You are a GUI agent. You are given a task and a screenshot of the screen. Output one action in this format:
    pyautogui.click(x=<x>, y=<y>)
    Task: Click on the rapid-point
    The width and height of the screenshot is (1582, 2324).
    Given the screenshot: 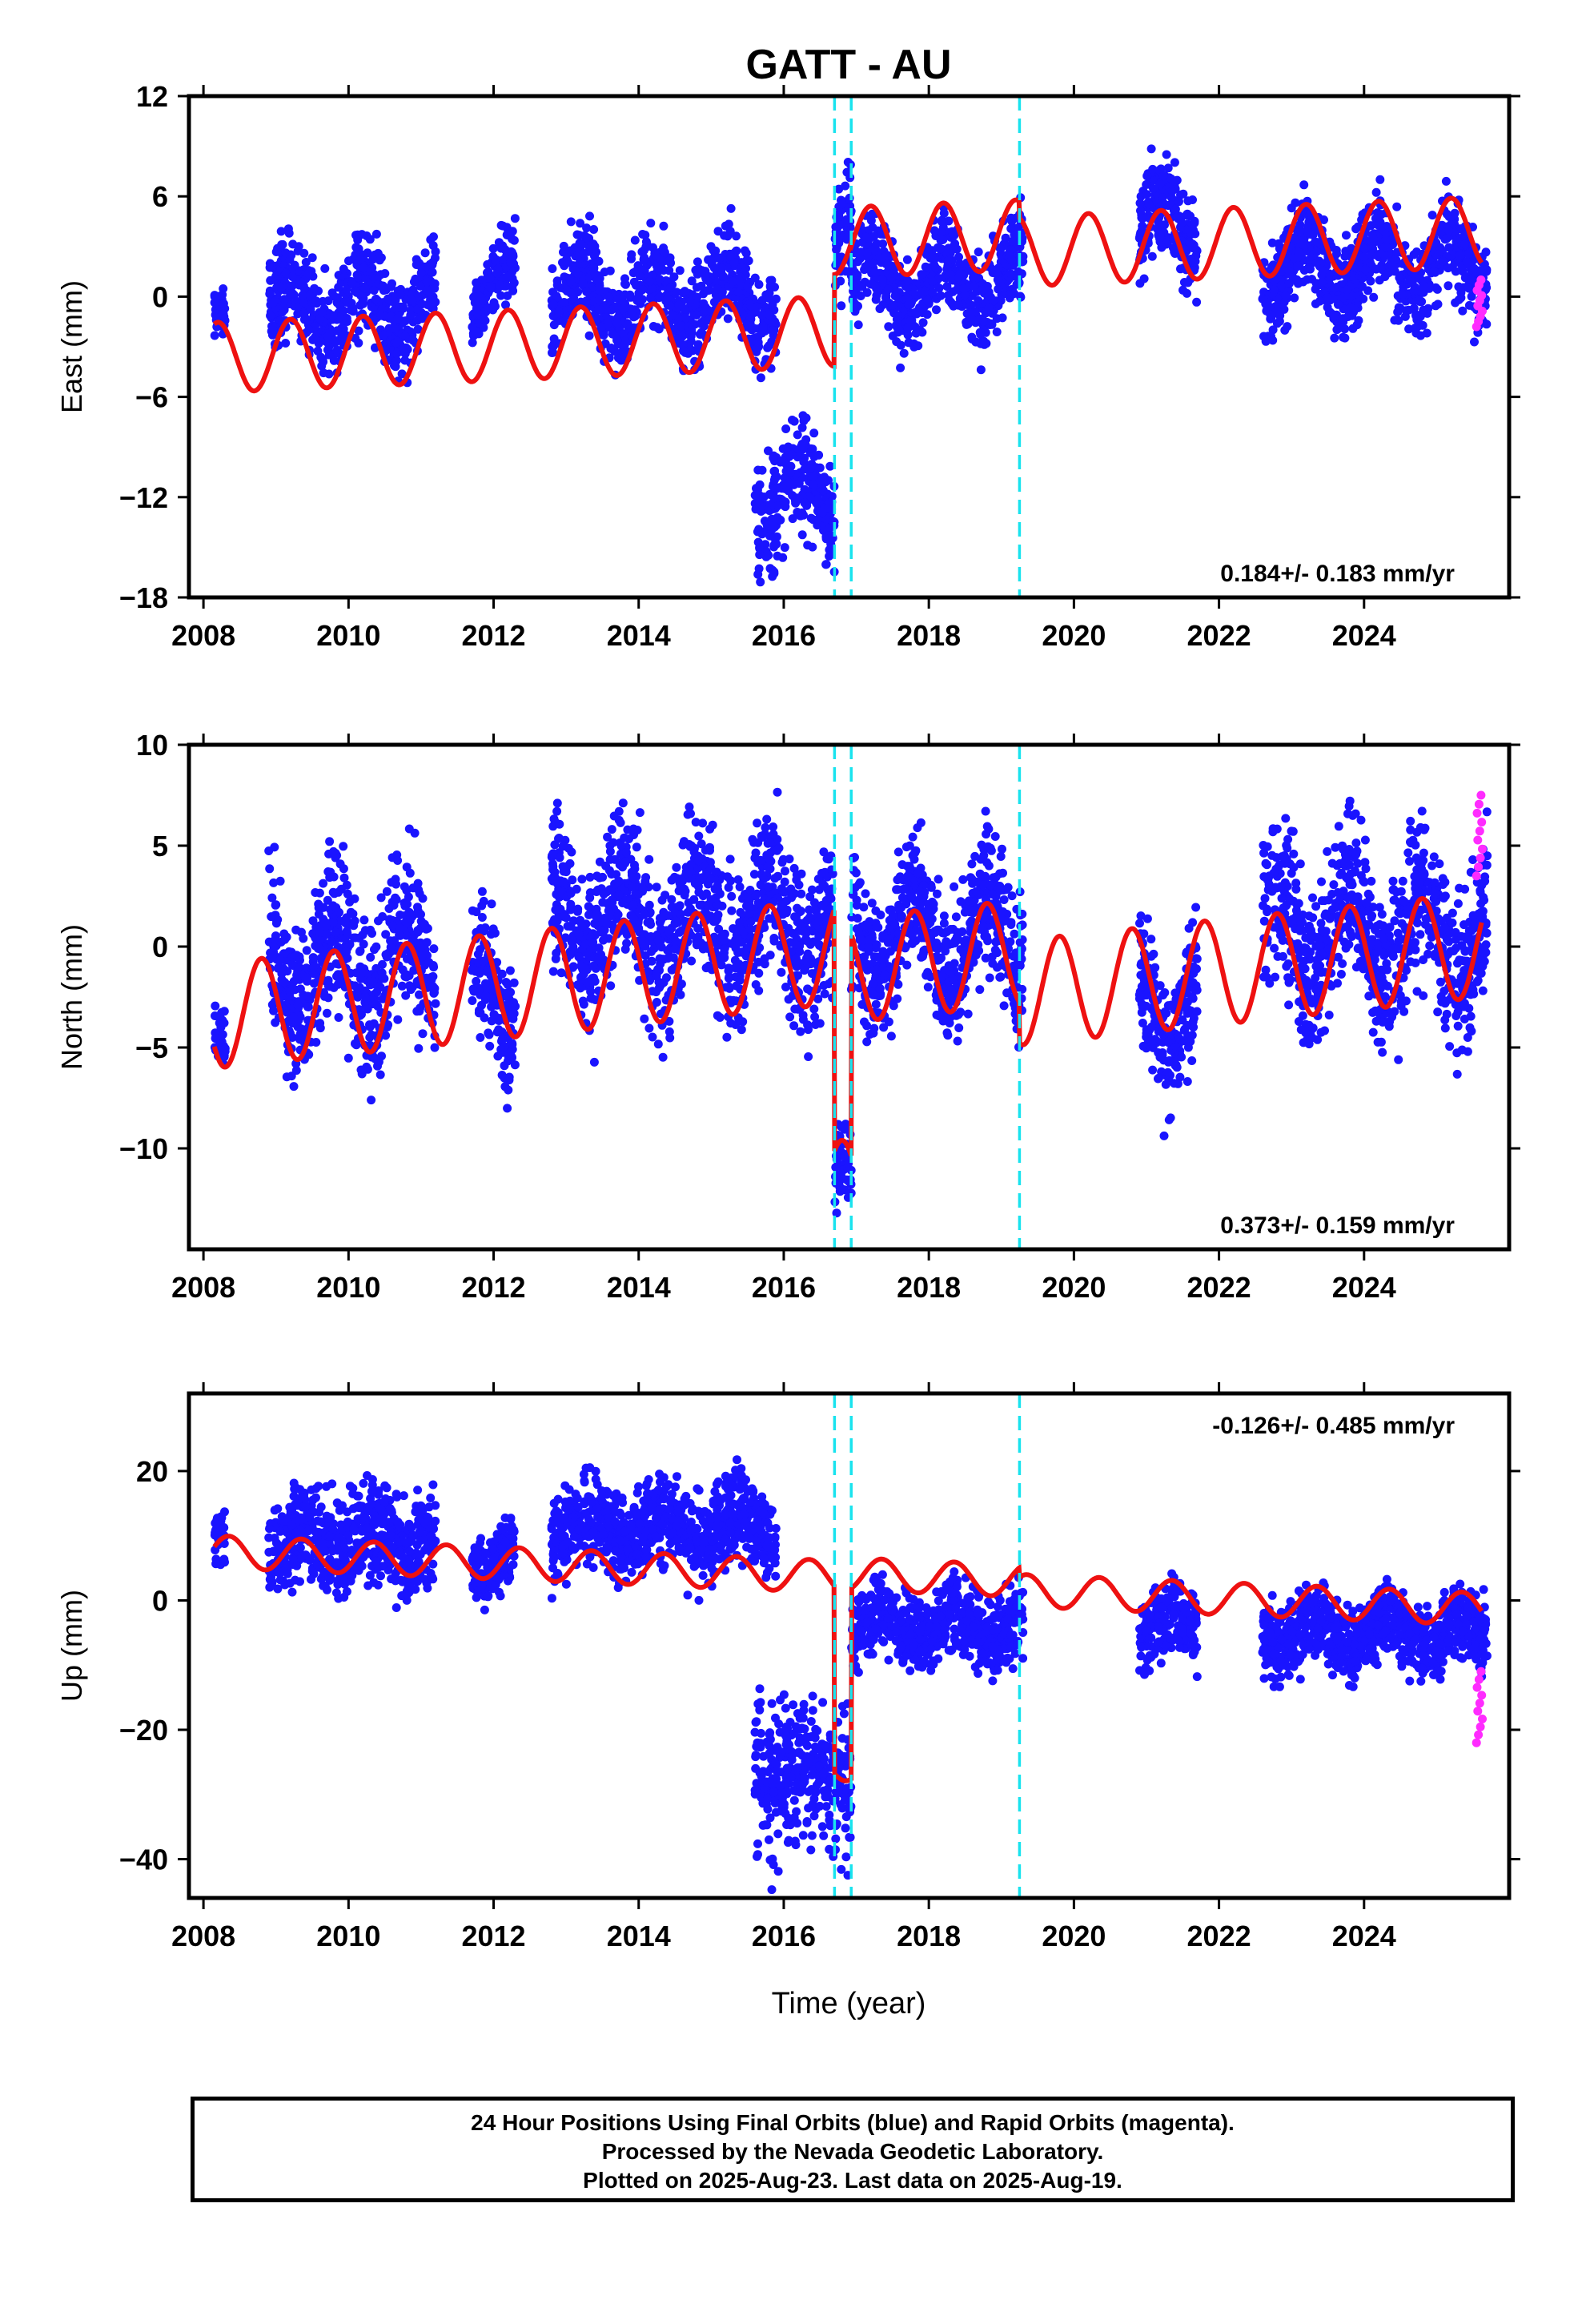 What is the action you would take?
    pyautogui.click(x=1481, y=279)
    